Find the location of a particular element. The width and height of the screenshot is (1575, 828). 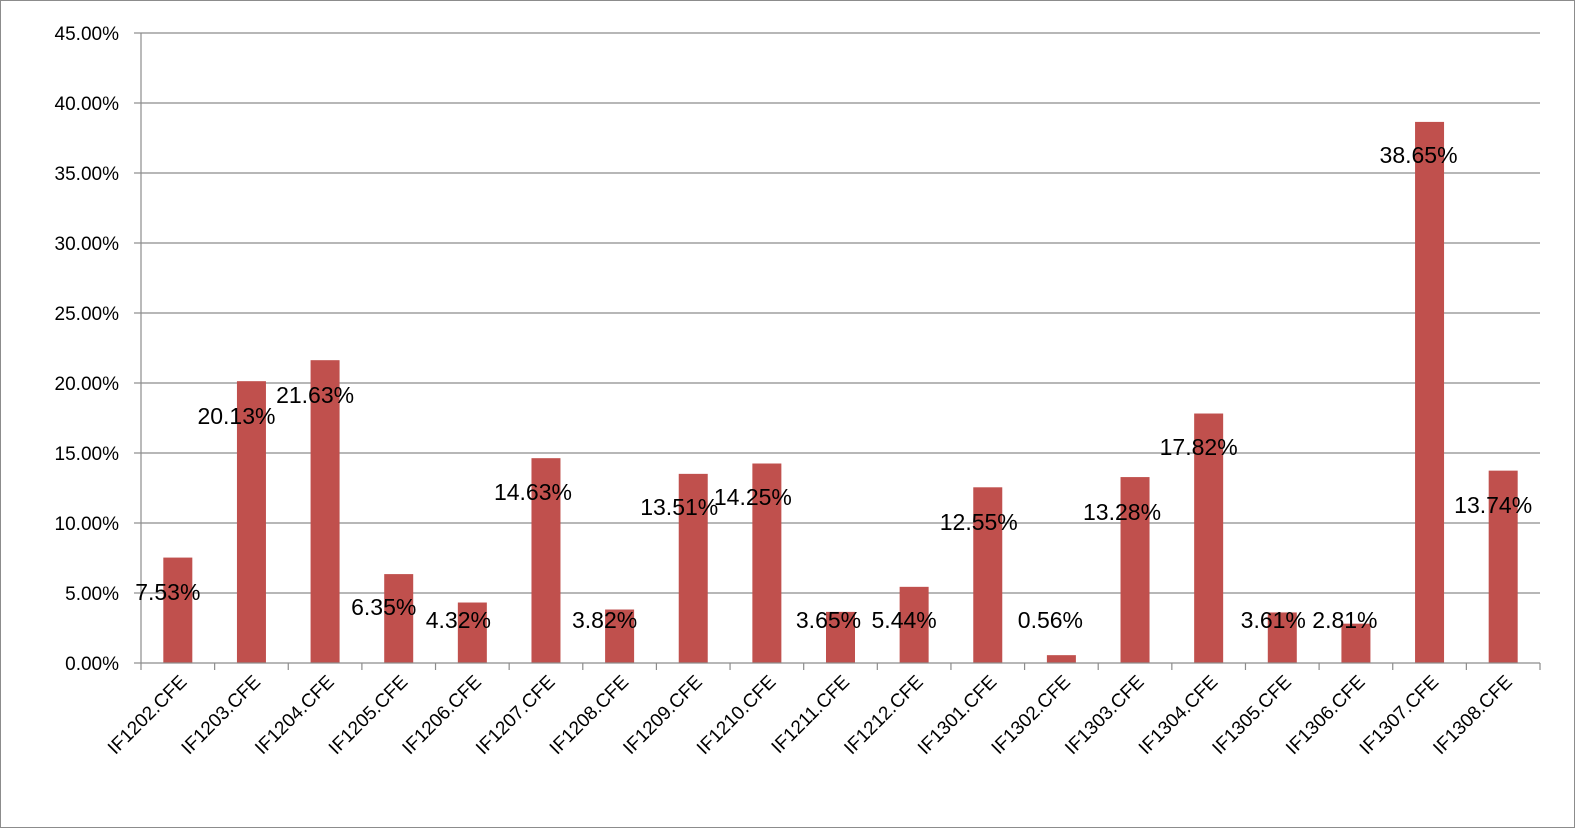

data-label: 3.61% is located at coordinates (1273, 620).